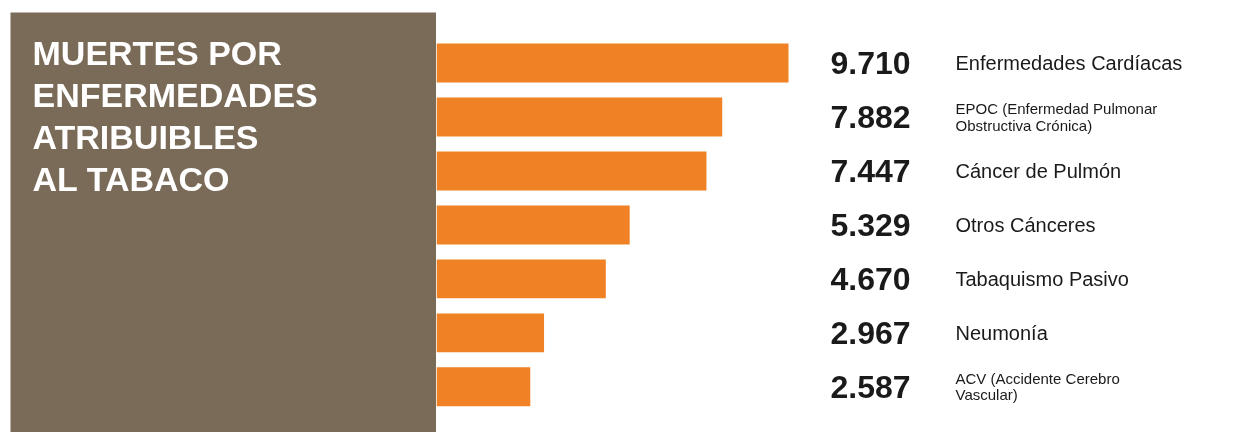  Describe the element at coordinates (1056, 117) in the screenshot. I see `y-tick-label: EPOC (Enfermedad Pulmonar Obstructiva Crónica)` at that location.